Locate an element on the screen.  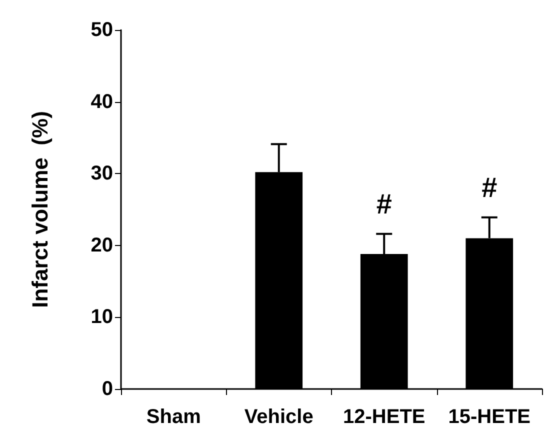
y-tick-label: 10 is located at coordinates (101, 317).